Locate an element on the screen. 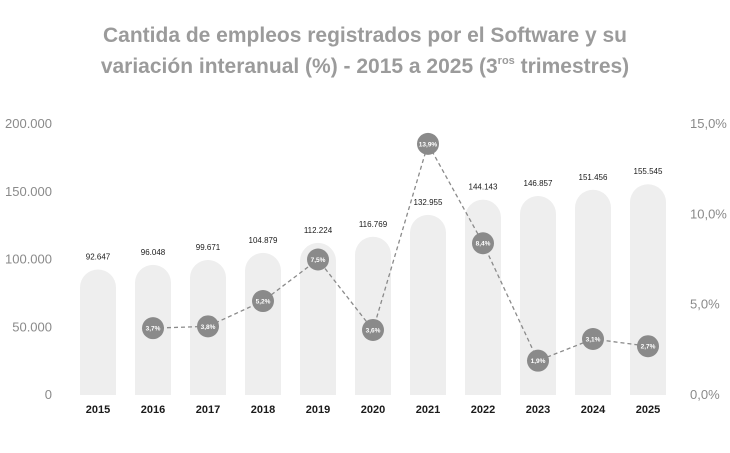 This screenshot has height=453, width=730. bar-value-label: 104.879 is located at coordinates (263, 240).